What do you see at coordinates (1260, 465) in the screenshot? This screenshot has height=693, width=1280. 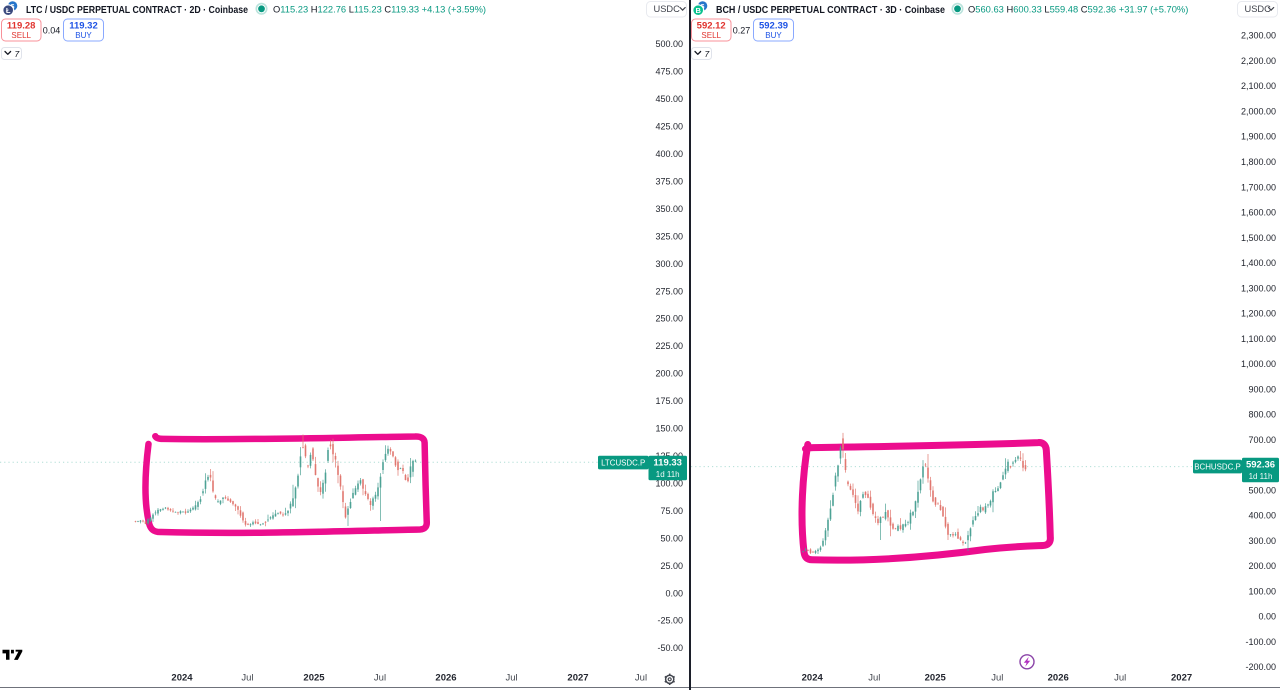 I see `svg-text: 592.36` at bounding box center [1260, 465].